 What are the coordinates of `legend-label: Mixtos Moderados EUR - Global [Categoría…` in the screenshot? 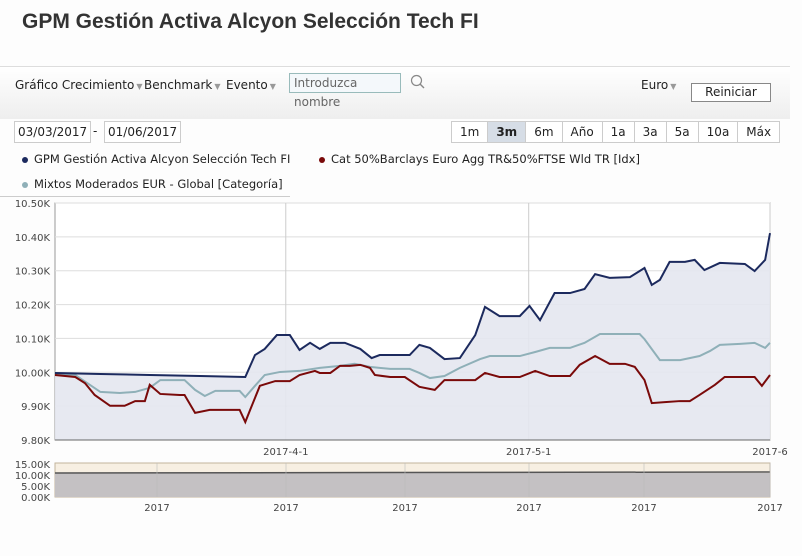 It's located at (158, 184).